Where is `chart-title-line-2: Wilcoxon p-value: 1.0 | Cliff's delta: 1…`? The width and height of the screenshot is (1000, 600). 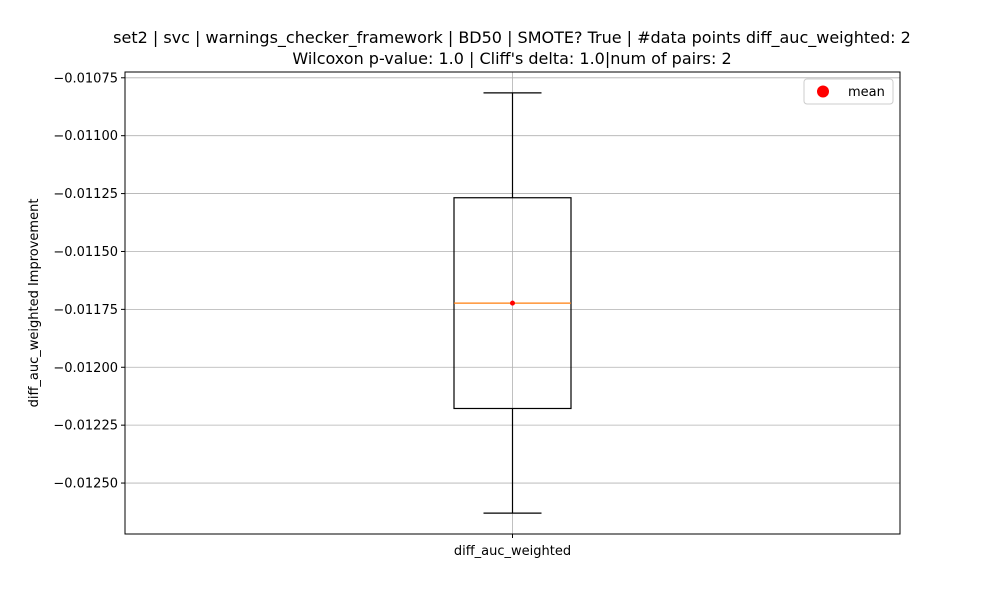
chart-title-line-2: Wilcoxon p-value: 1.0 | Cliff's delta: 1… is located at coordinates (511, 58).